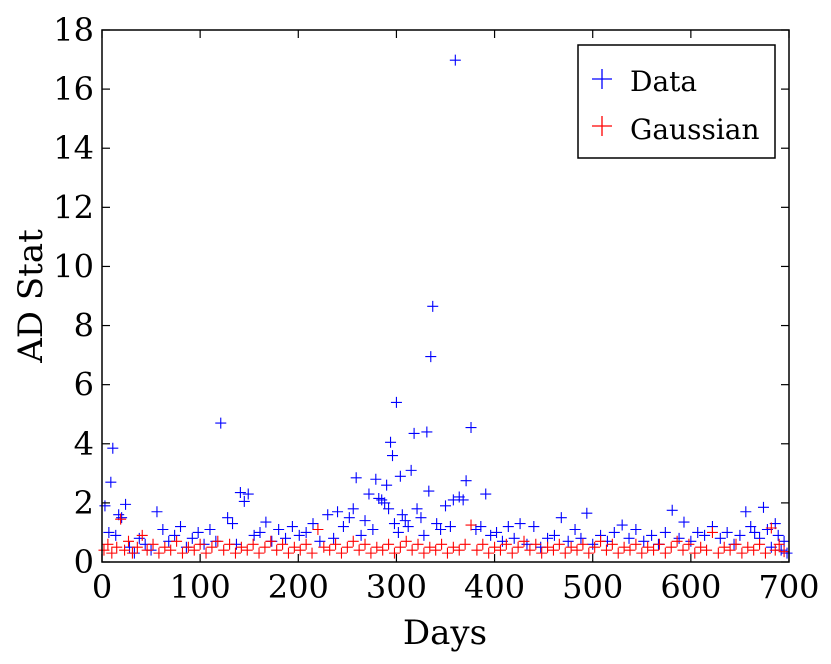 This screenshot has height=664, width=831. What do you see at coordinates (602, 79) in the screenshot?
I see `legend-plus-data` at bounding box center [602, 79].